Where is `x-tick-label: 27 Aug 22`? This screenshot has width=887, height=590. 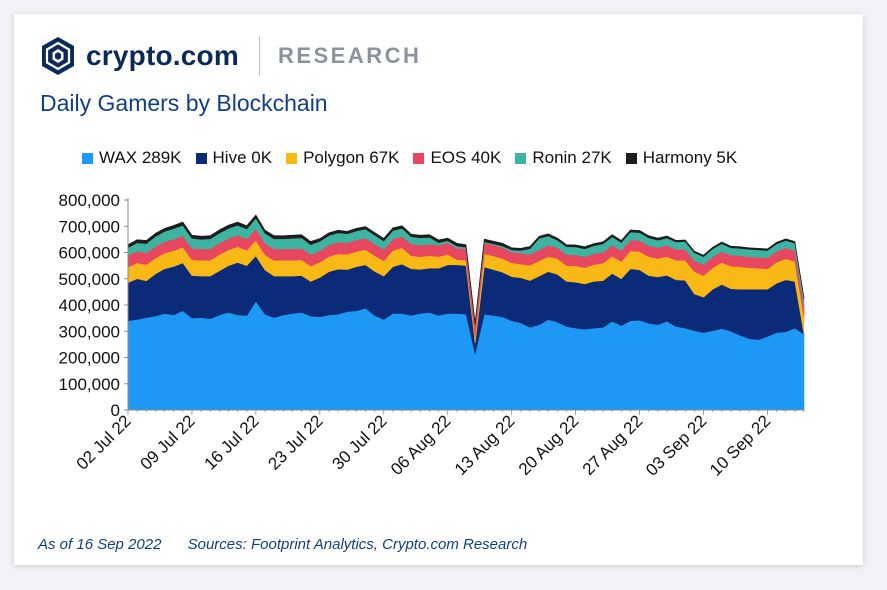 x-tick-label: 27 Aug 22 is located at coordinates (613, 445).